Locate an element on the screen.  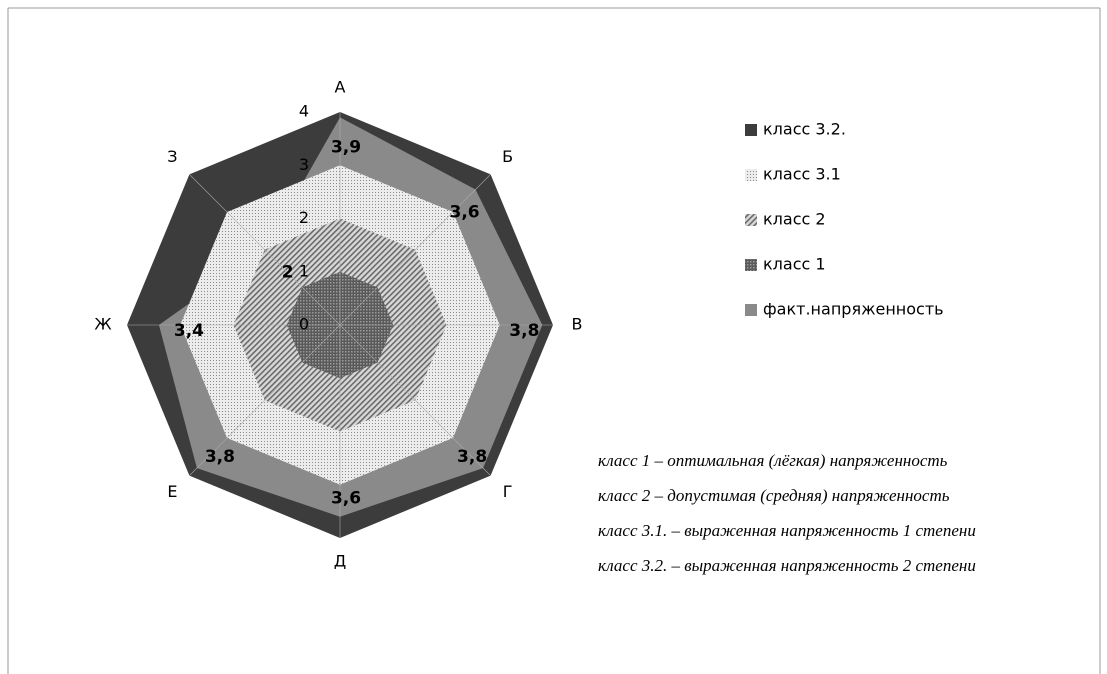
legend-label: класс 3.2. is located at coordinates (804, 129).